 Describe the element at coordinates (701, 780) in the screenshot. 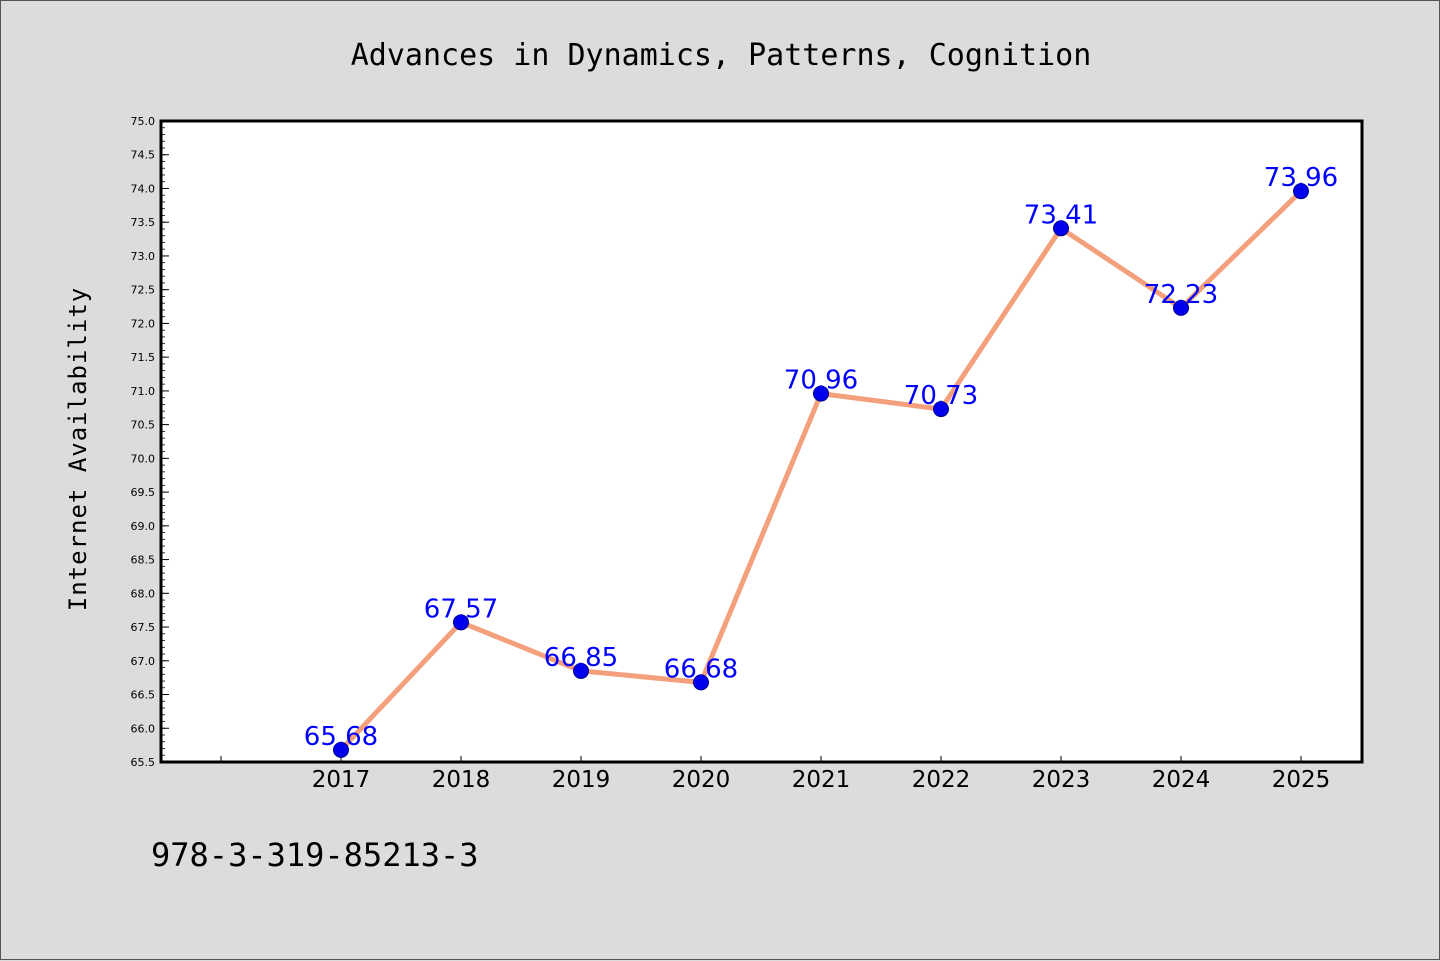

I see `x-tick-label: 2020` at that location.